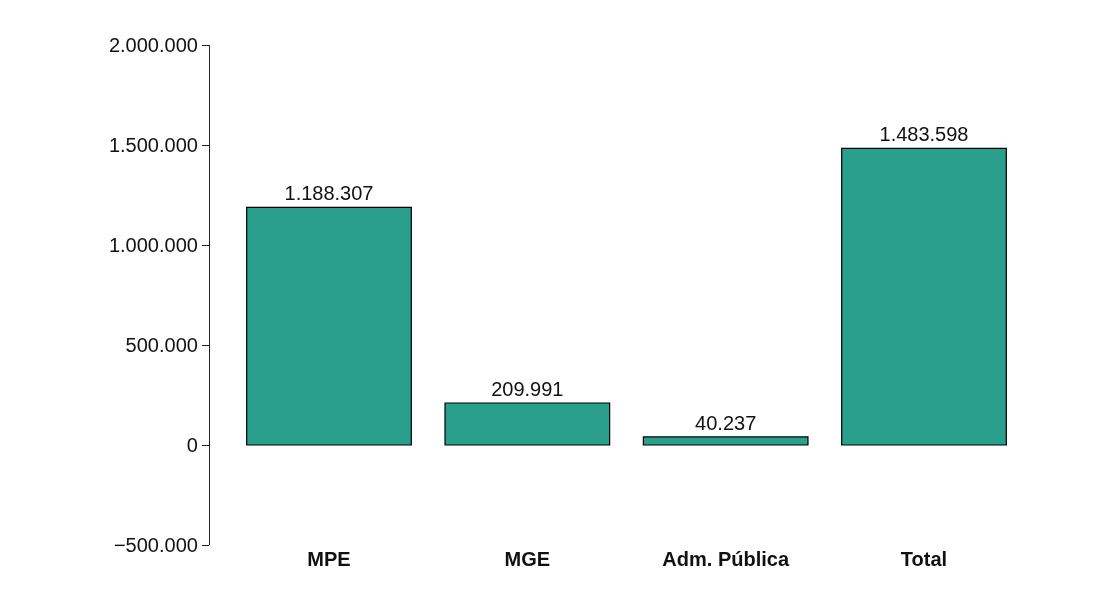  What do you see at coordinates (153, 45) in the screenshot?
I see `y-tick-label: 2.000.000` at bounding box center [153, 45].